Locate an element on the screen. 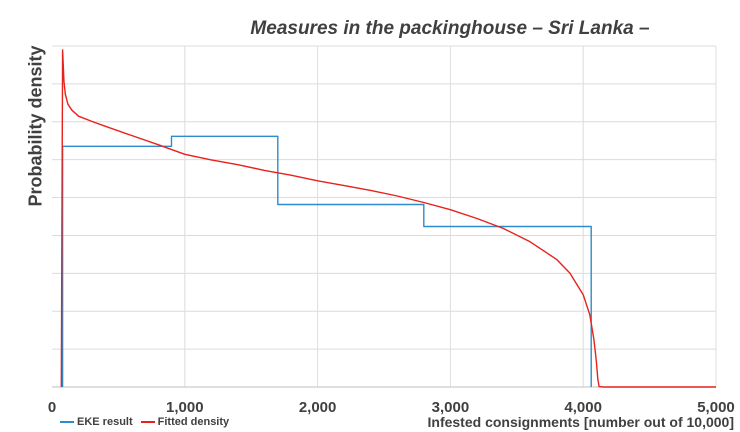  x-tick-label: 2,000 is located at coordinates (318, 407).